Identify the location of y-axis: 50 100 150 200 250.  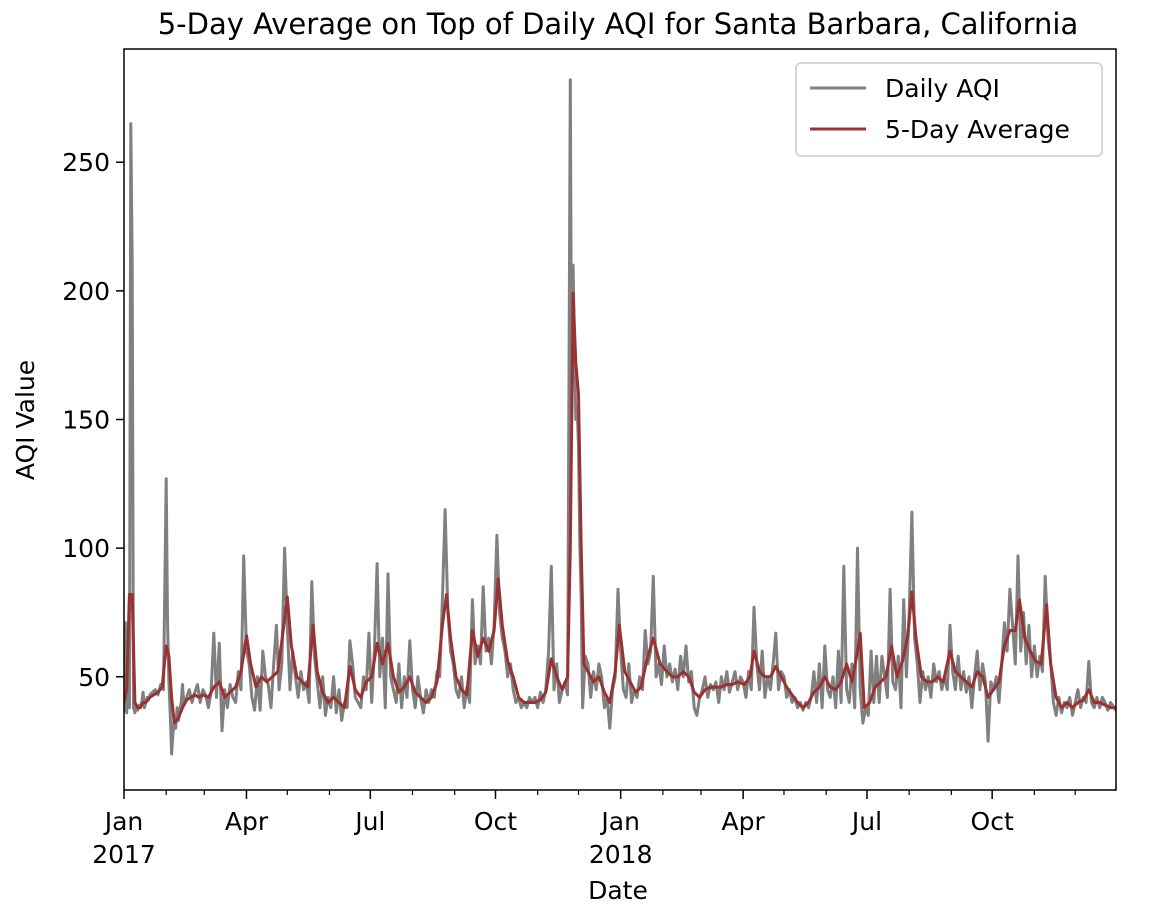
(93, 420).